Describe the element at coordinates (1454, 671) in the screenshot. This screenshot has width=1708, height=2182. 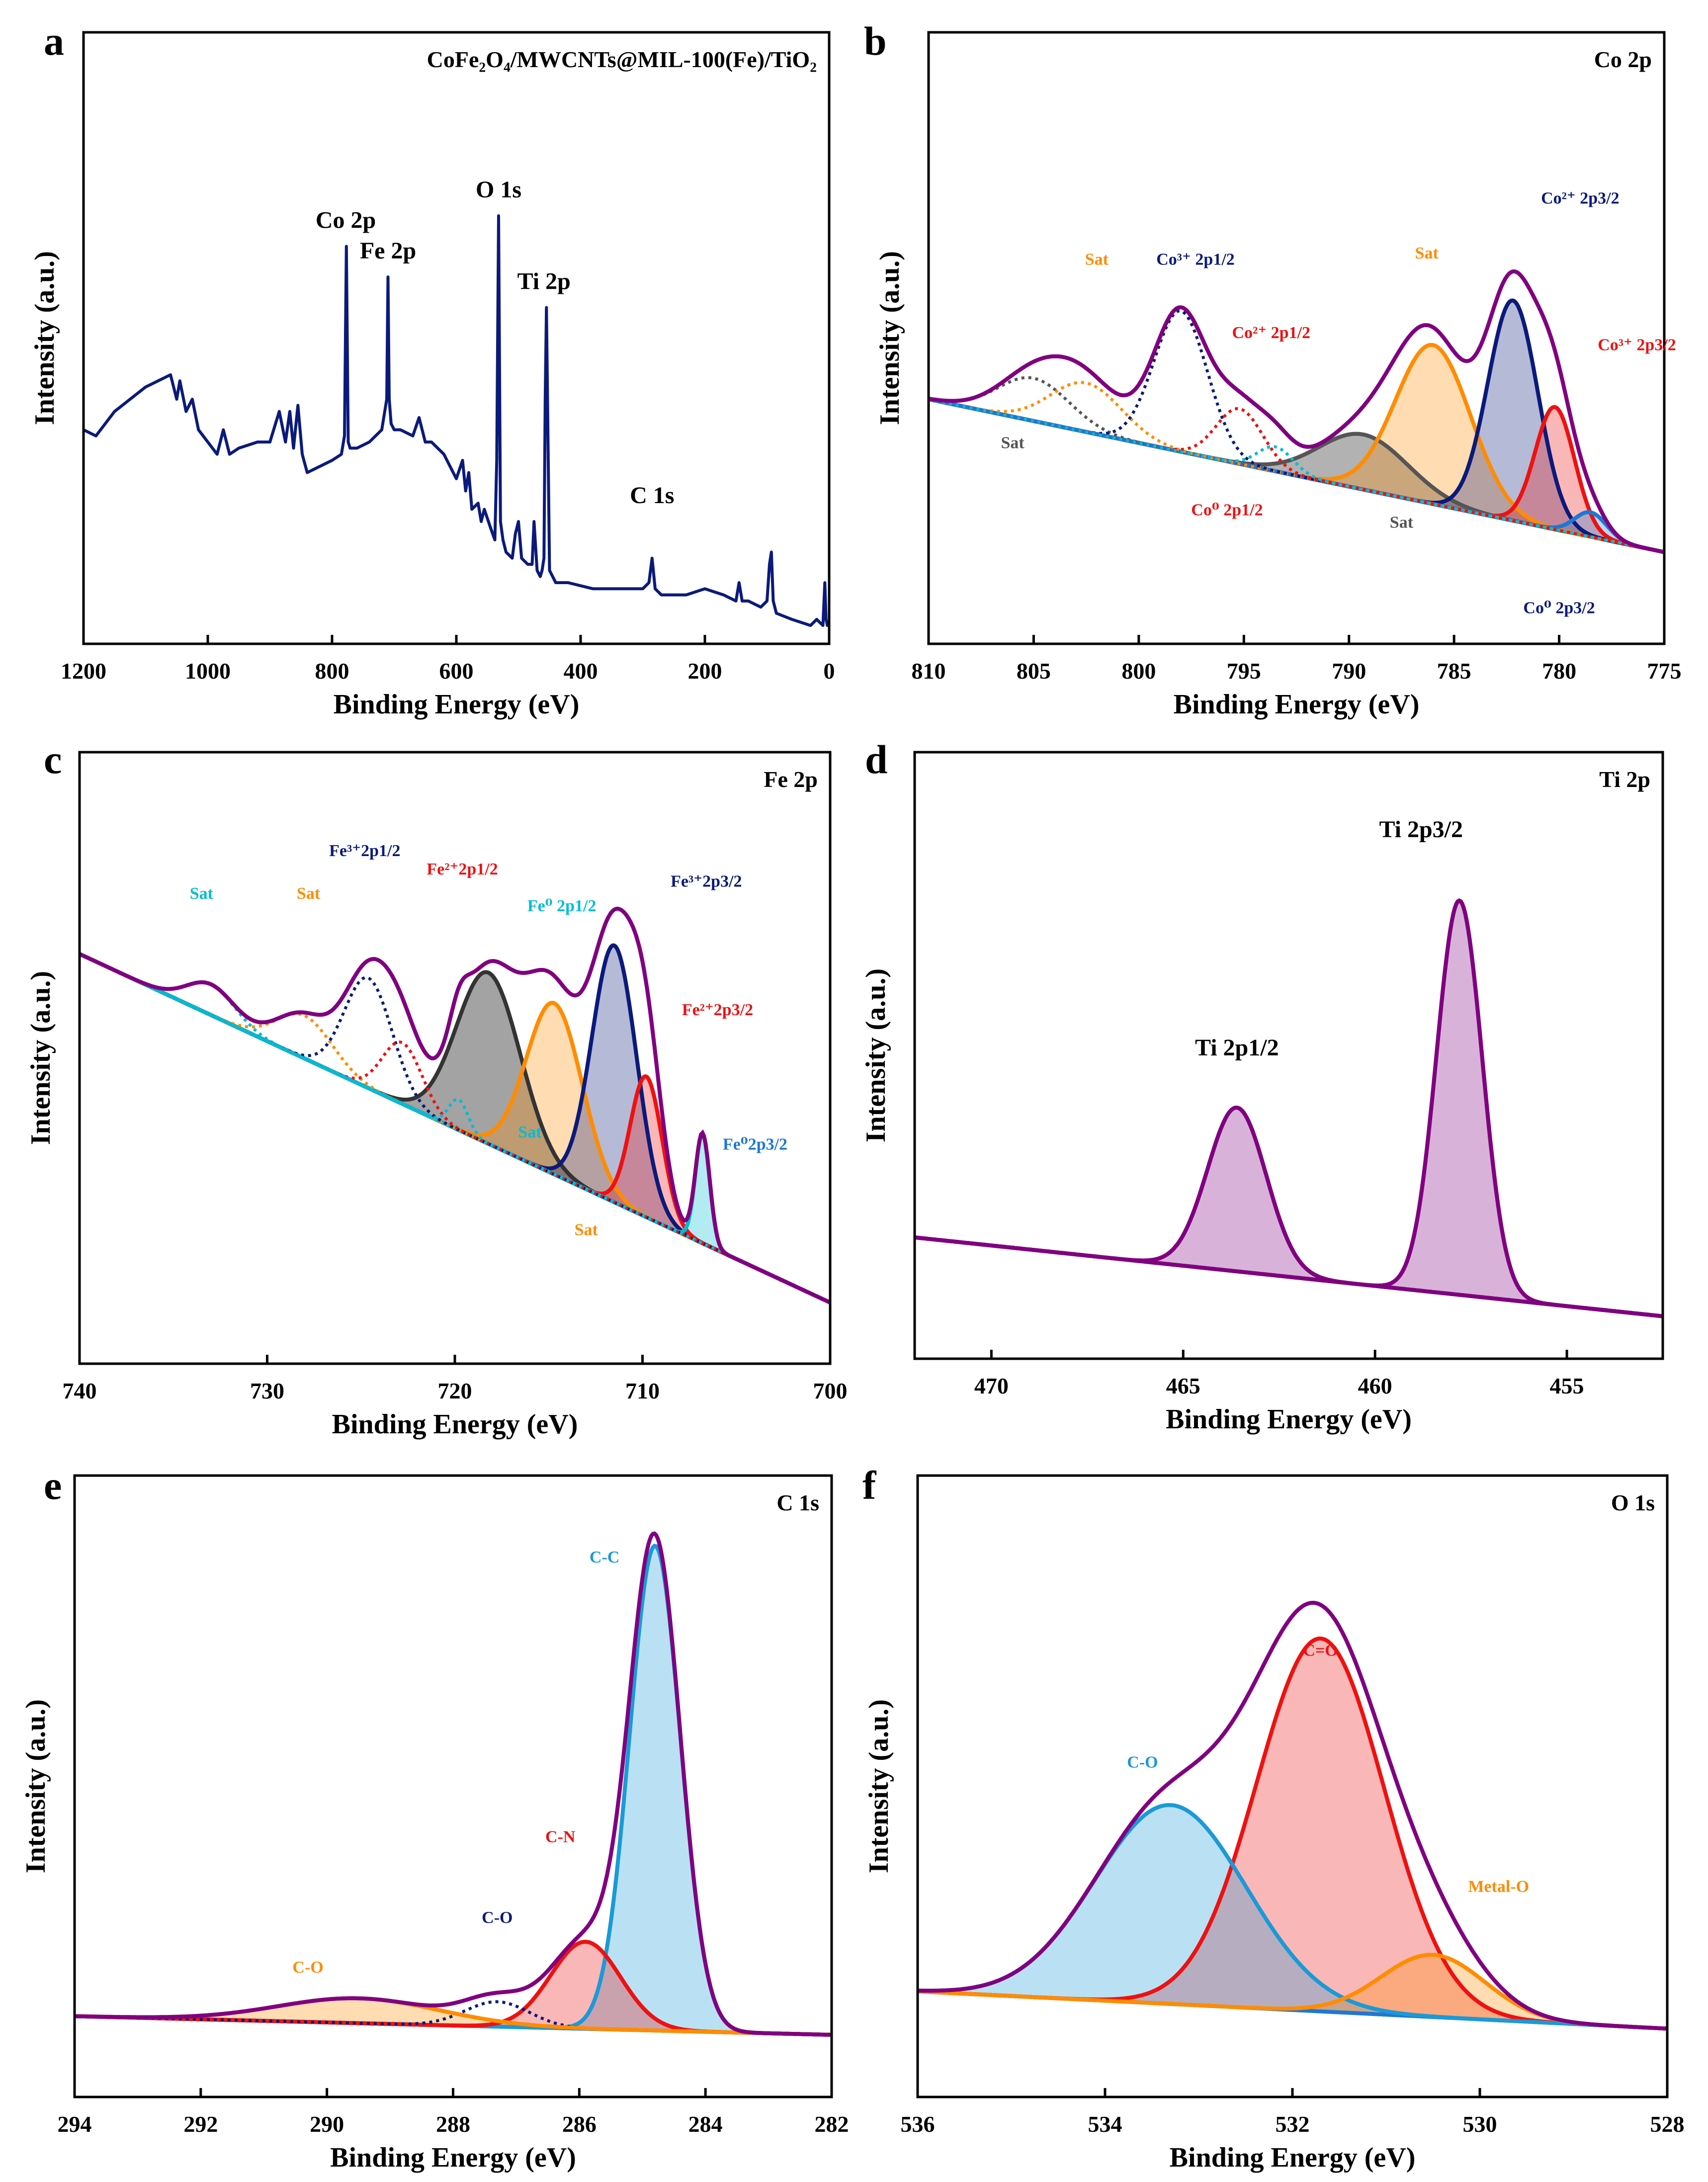
I see `x-tick-label: 785` at that location.